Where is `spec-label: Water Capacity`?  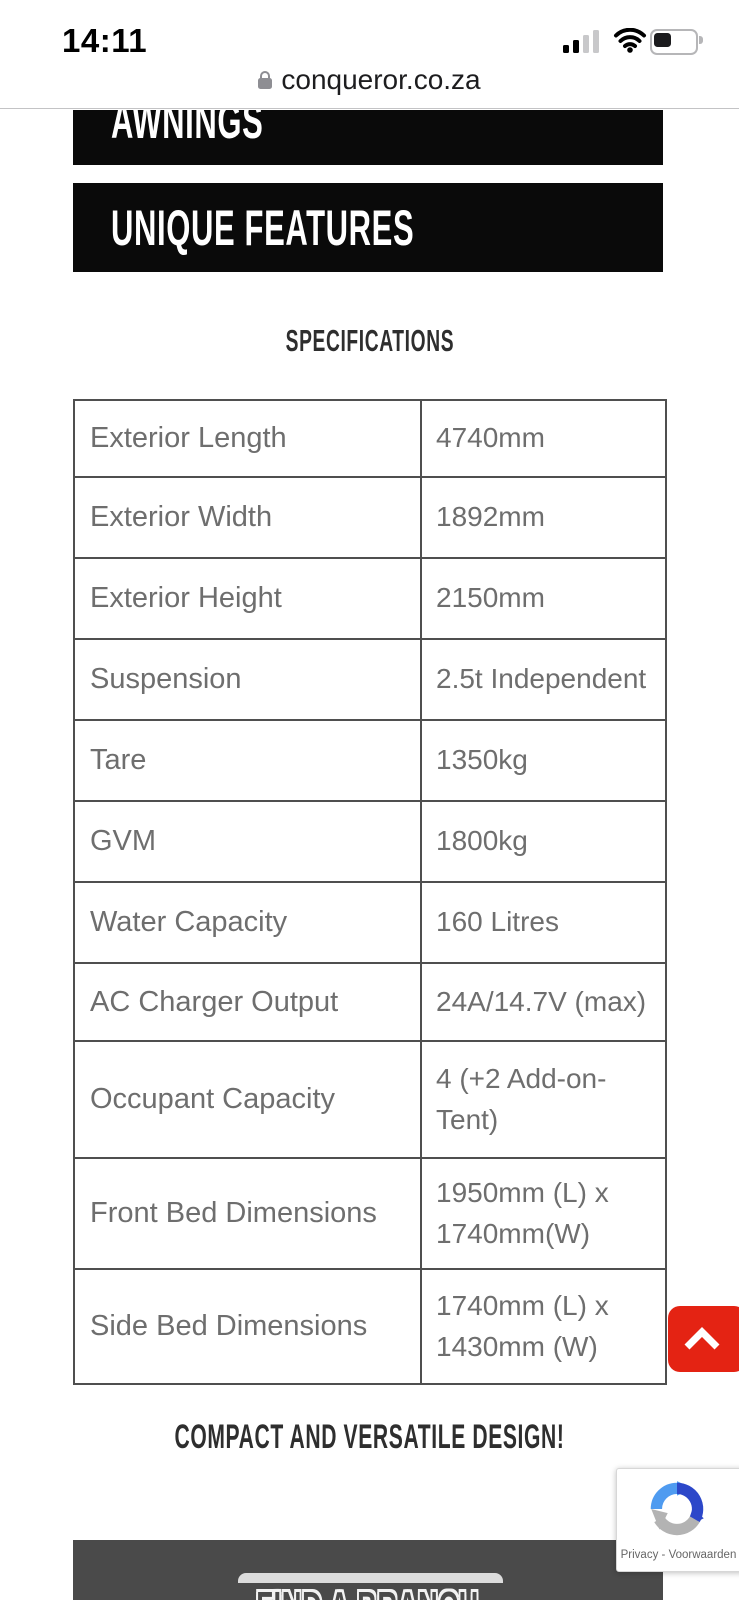 spec-label: Water Capacity is located at coordinates (247, 922).